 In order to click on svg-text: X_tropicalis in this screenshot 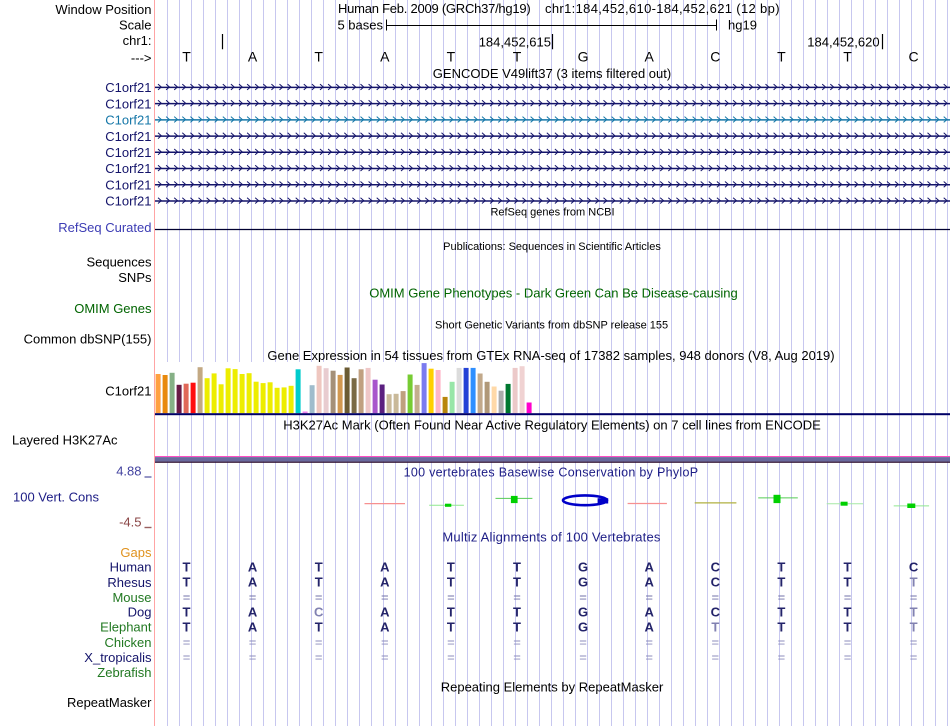, I will do `click(118, 657)`.